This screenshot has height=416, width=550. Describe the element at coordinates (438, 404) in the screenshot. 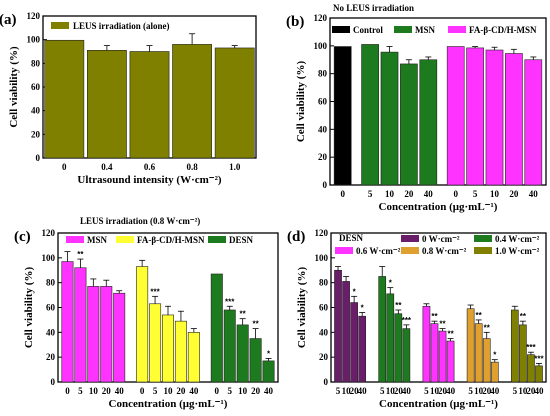

I see `x-axis-label: Concentration (μg·mL⁻¹)` at that location.